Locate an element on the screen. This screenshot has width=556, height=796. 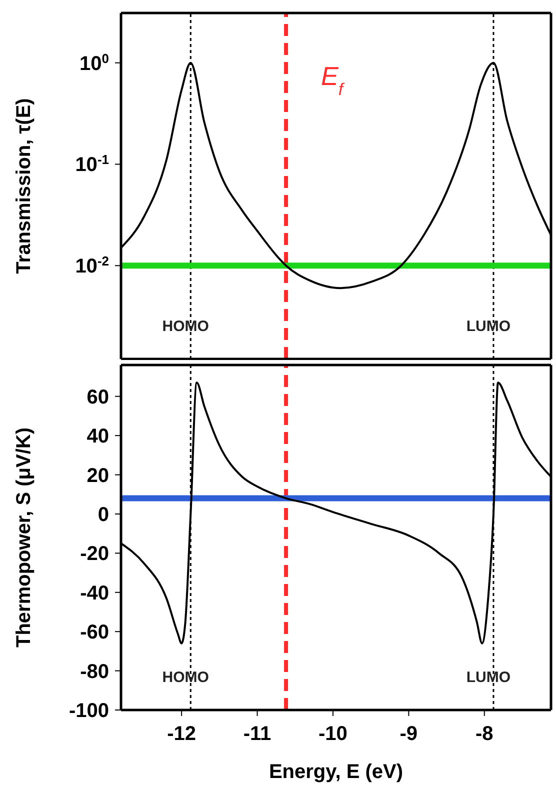
x-tick-label: -8 is located at coordinates (484, 734).